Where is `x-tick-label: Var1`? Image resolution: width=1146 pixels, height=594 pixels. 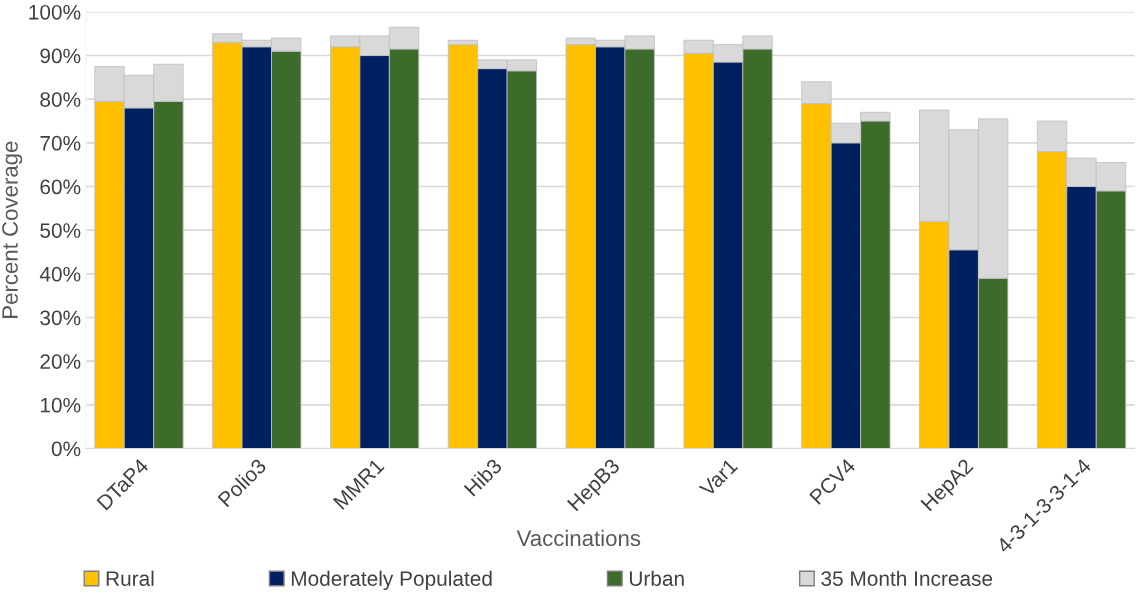 x-tick-label: Var1 is located at coordinates (718, 478).